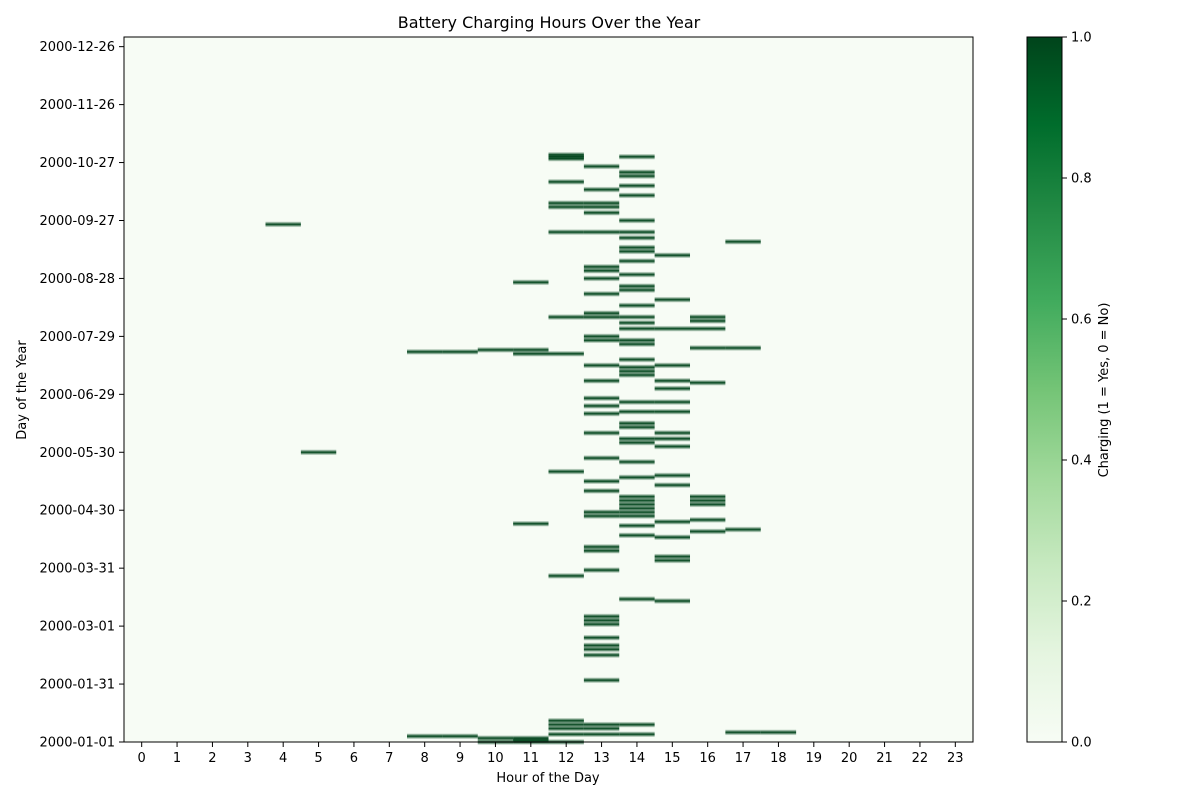  I want to click on x-tick-label: 23, so click(955, 758).